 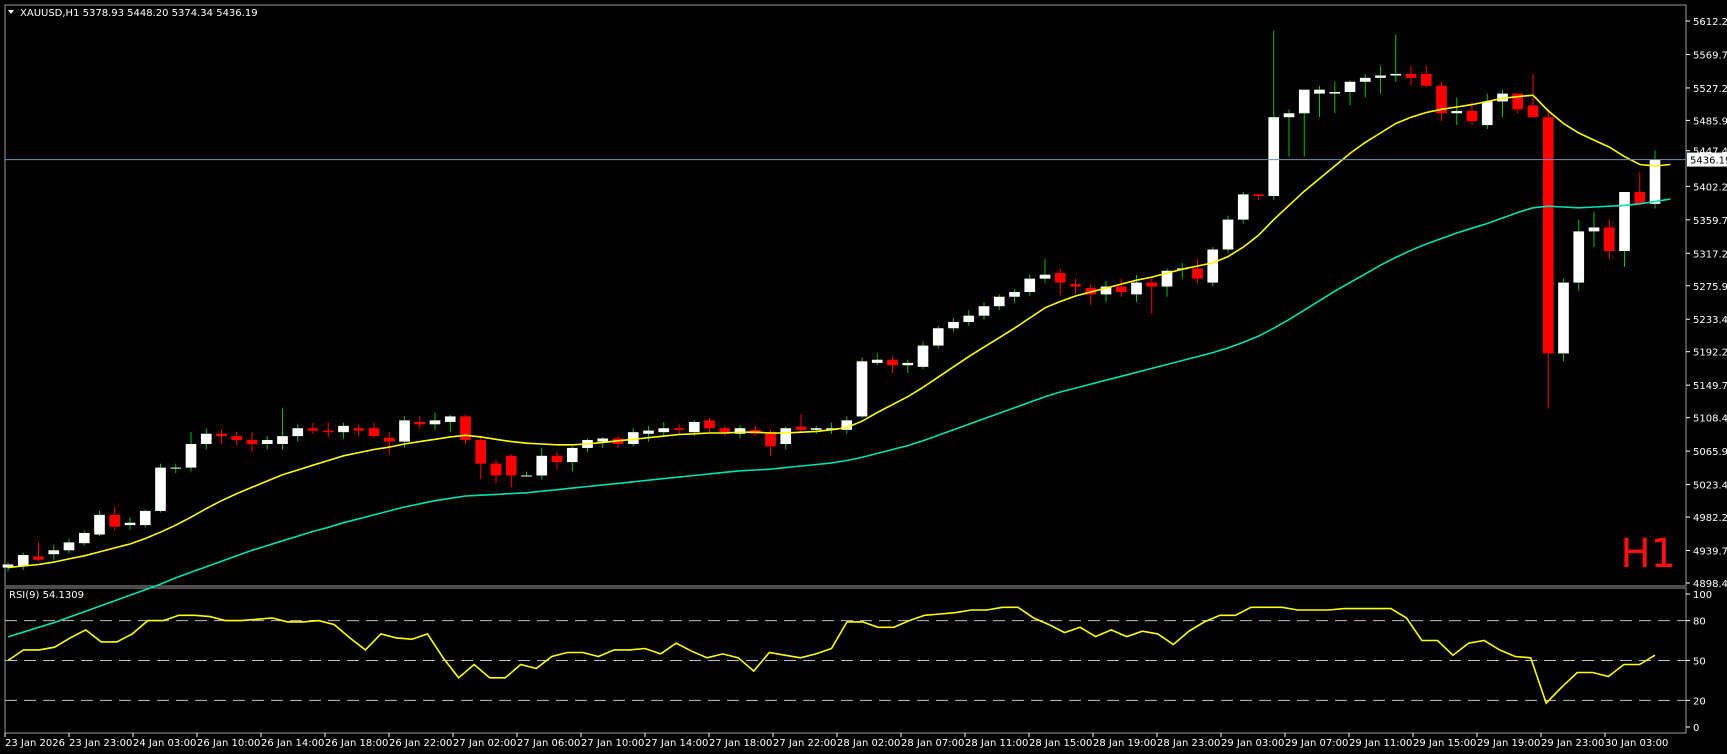 I want to click on time-tick-label: 28 Jan 11:00, so click(x=996, y=743).